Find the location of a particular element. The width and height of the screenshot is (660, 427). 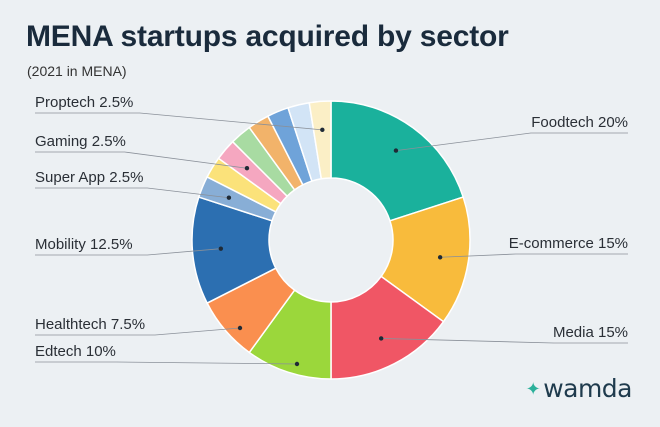

wamda-logo: ✦ wamda is located at coordinates (579, 388).